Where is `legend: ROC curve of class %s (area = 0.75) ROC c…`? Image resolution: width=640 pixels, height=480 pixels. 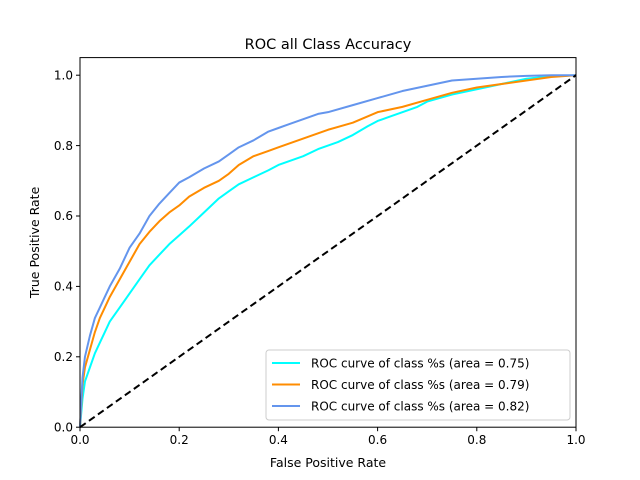
legend: ROC curve of class %s (area = 0.75) ROC c… is located at coordinates (418, 385).